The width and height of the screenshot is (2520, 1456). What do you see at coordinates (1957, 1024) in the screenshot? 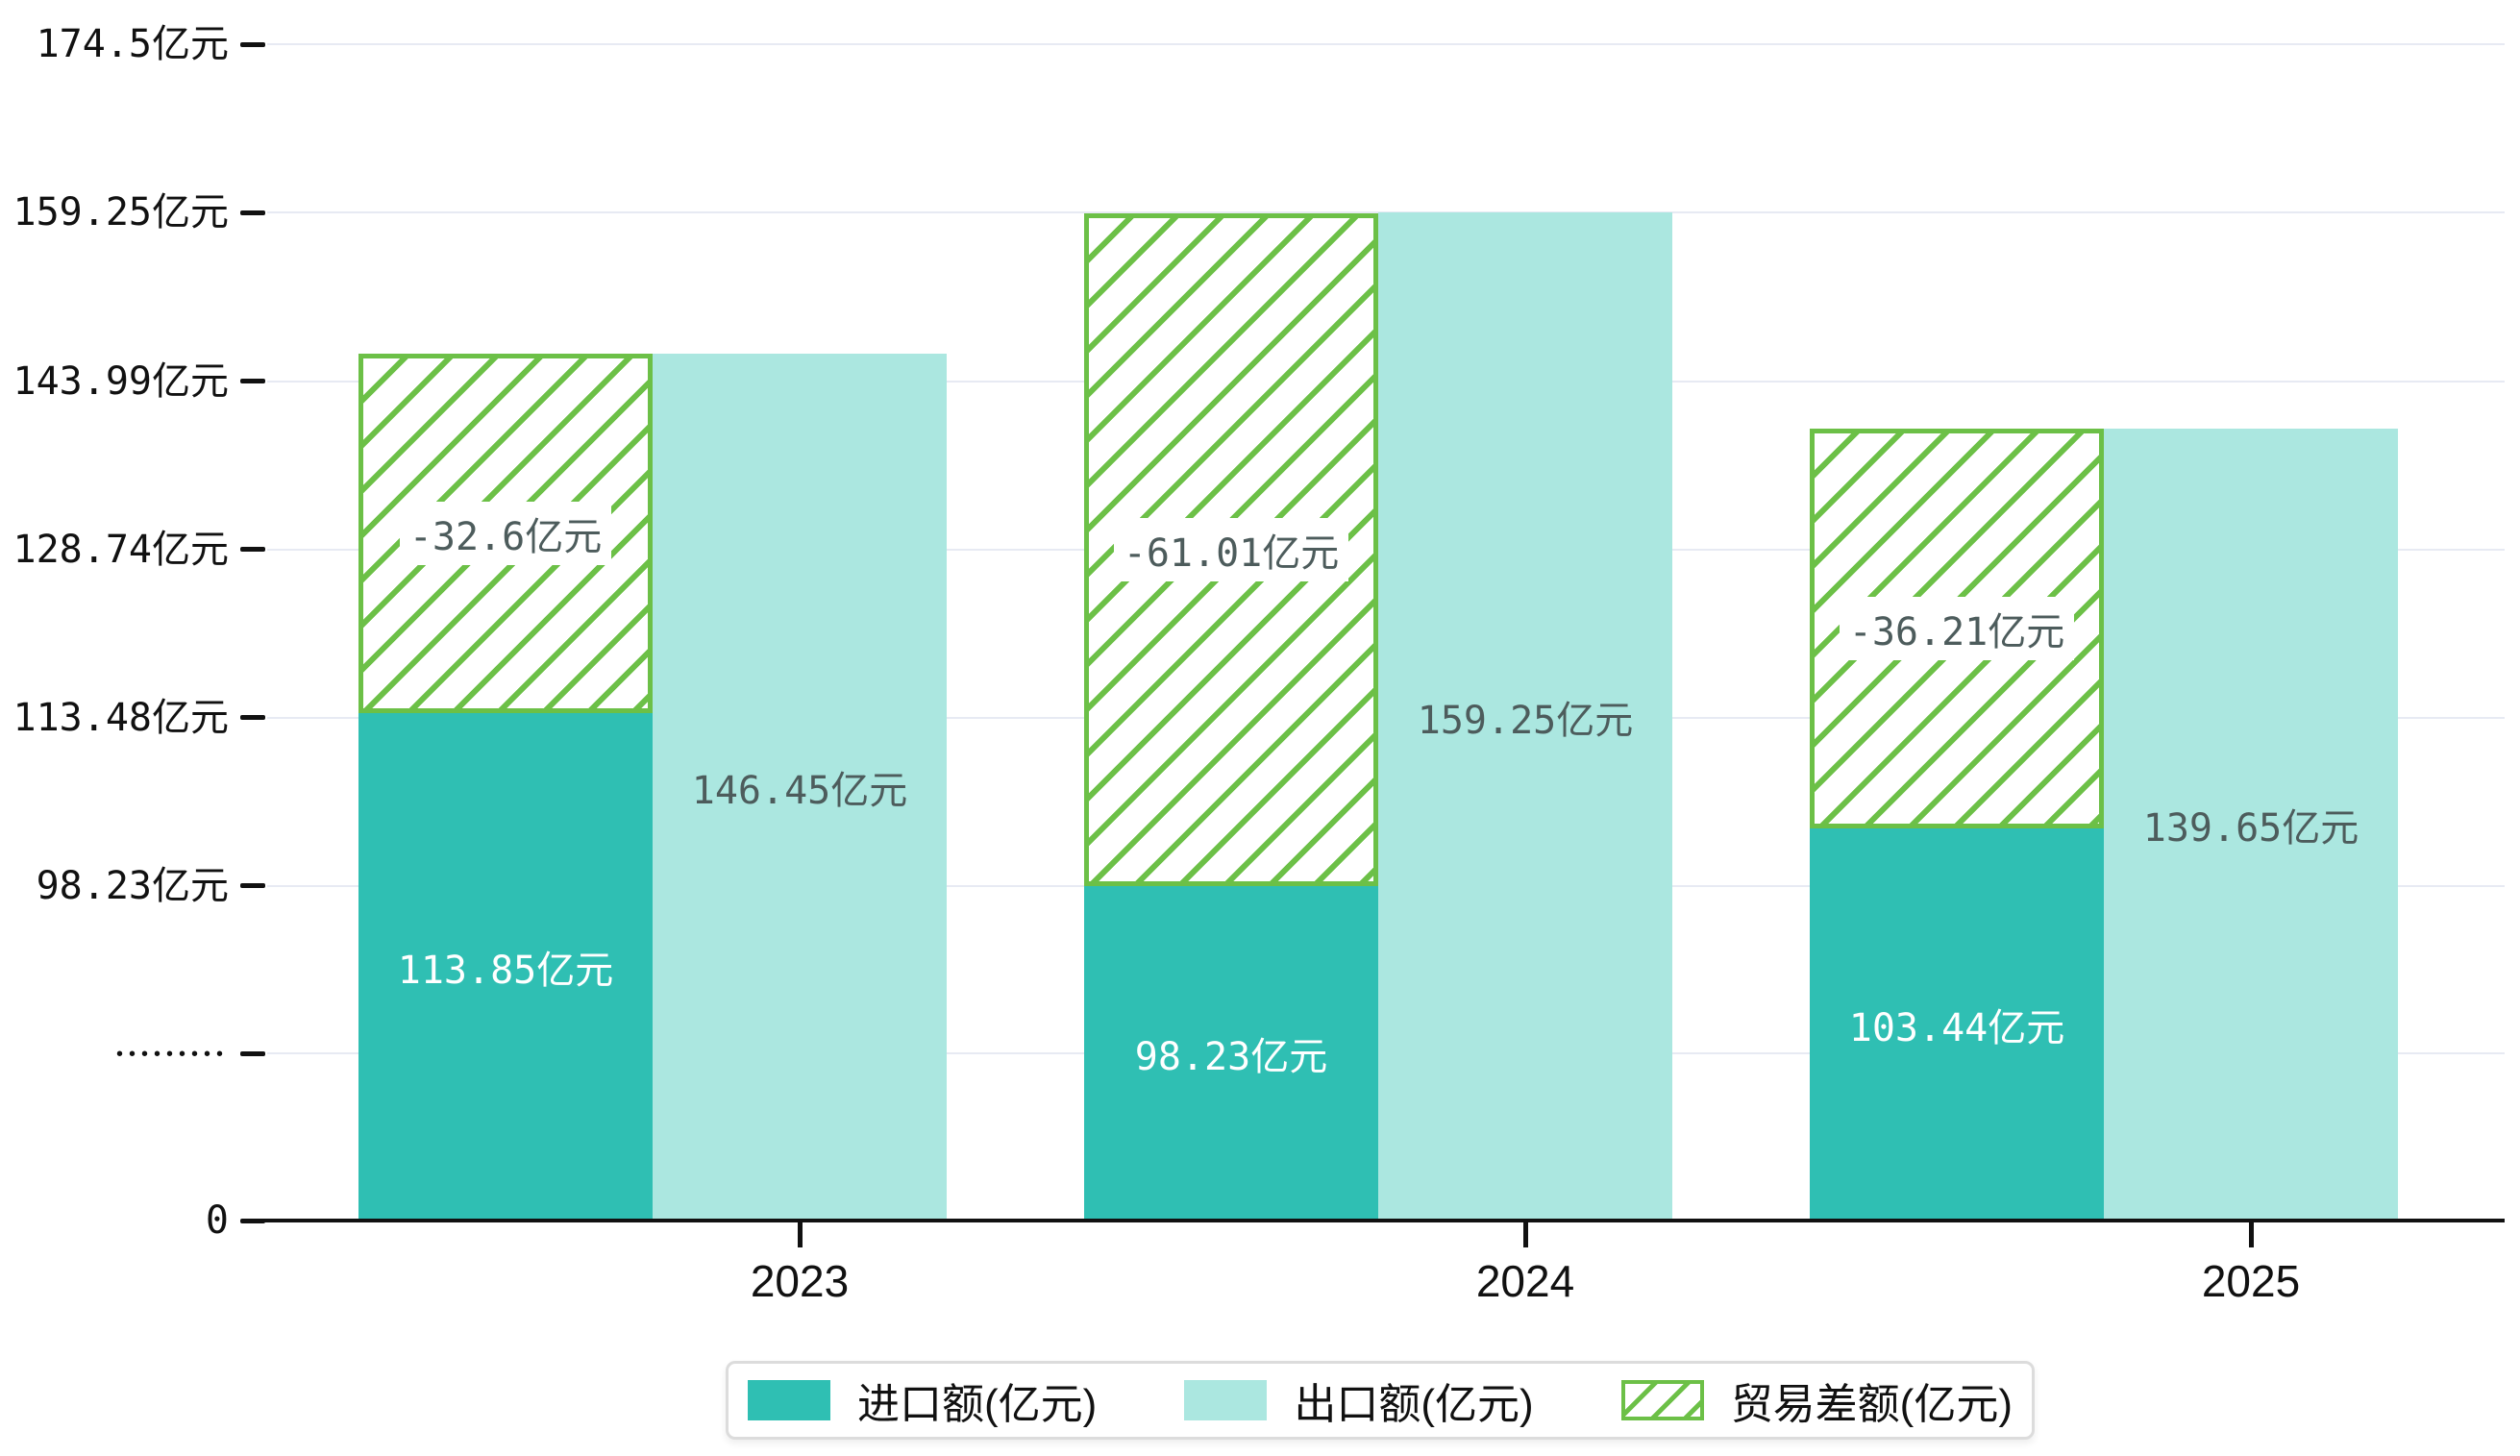
I see `import-bar-2025` at bounding box center [1957, 1024].